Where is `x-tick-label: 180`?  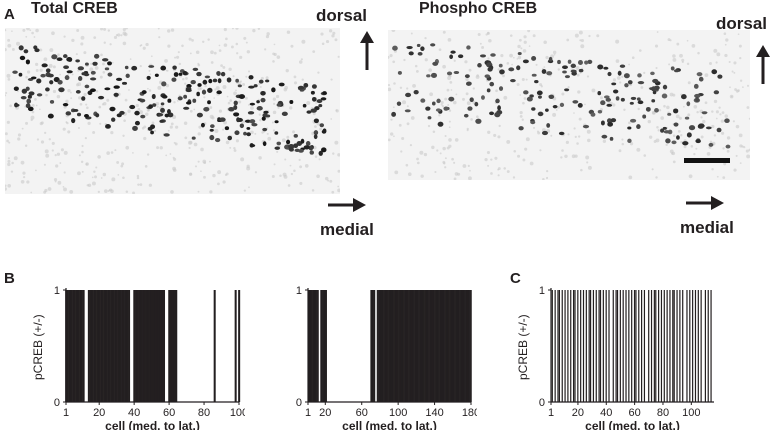
x-tick-label: 180 is located at coordinates (469, 413).